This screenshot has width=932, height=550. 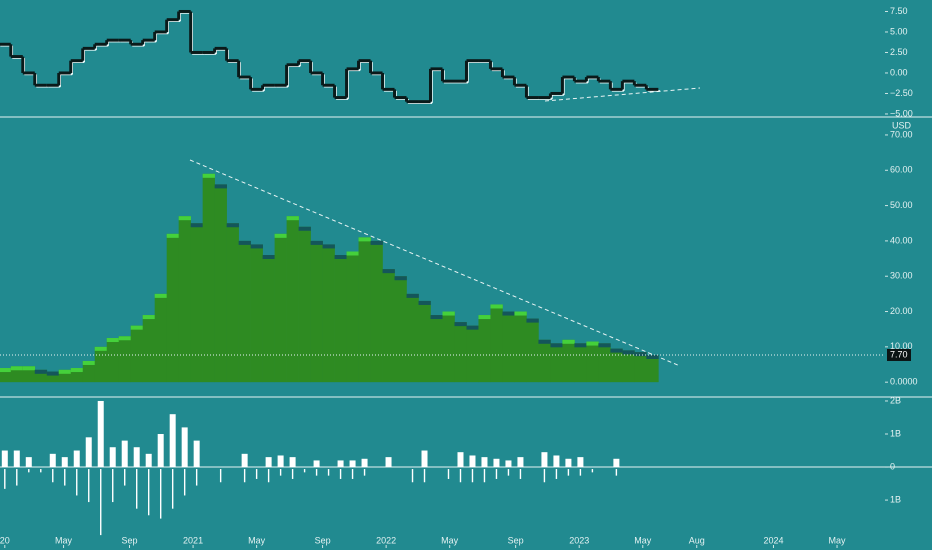 I want to click on y-tick-label: 50.00, so click(x=901, y=205).